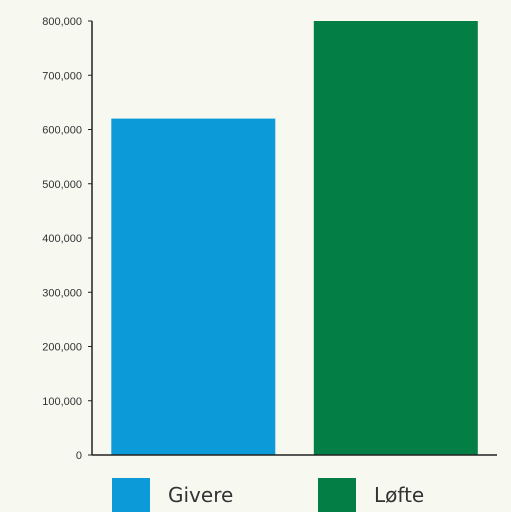  What do you see at coordinates (62, 239) in the screenshot?
I see `y-tick-label: 400,000` at bounding box center [62, 239].